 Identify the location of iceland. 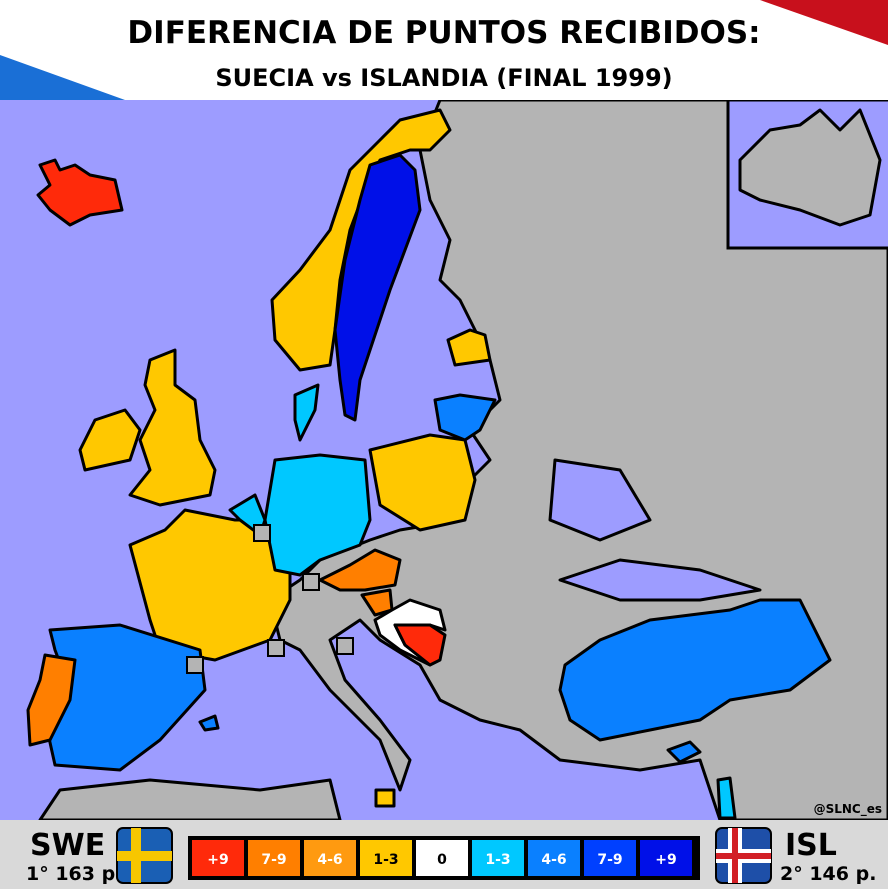
(80, 192).